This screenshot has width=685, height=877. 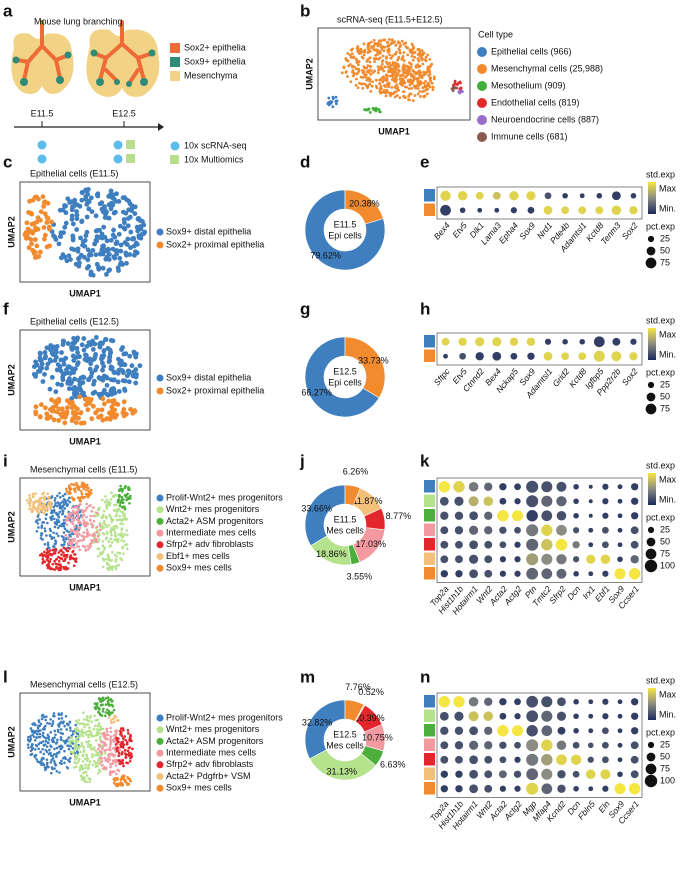 I want to click on assay-icon, so click(x=130, y=144).